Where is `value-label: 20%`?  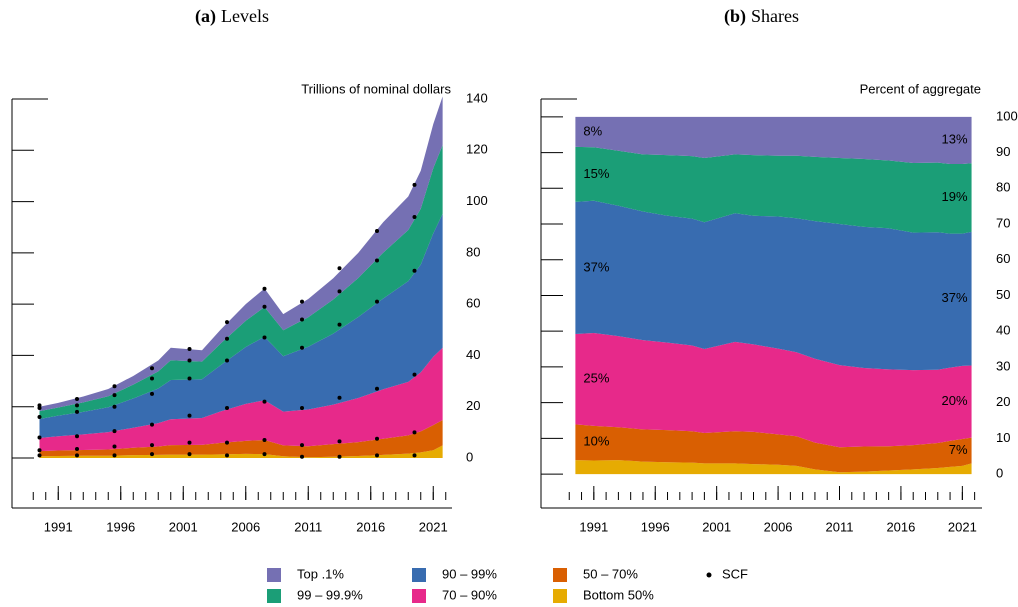 value-label: 20% is located at coordinates (955, 400).